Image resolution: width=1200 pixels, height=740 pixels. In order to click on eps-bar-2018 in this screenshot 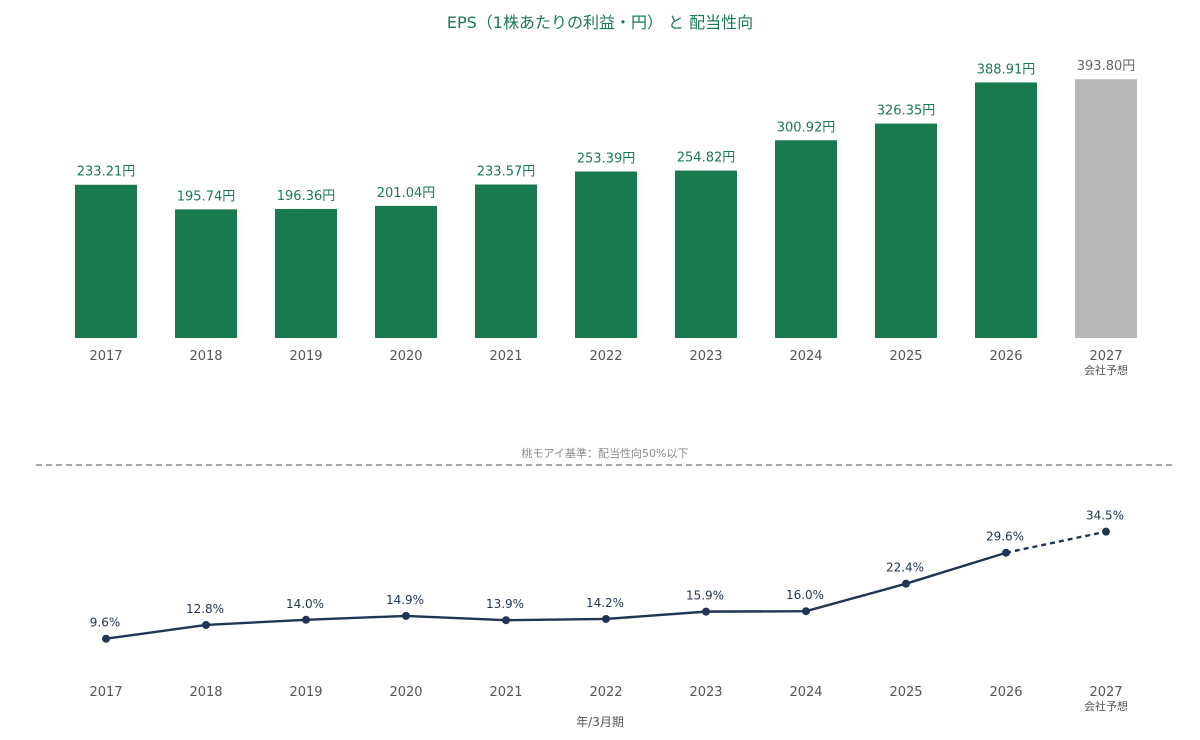, I will do `click(206, 273)`.